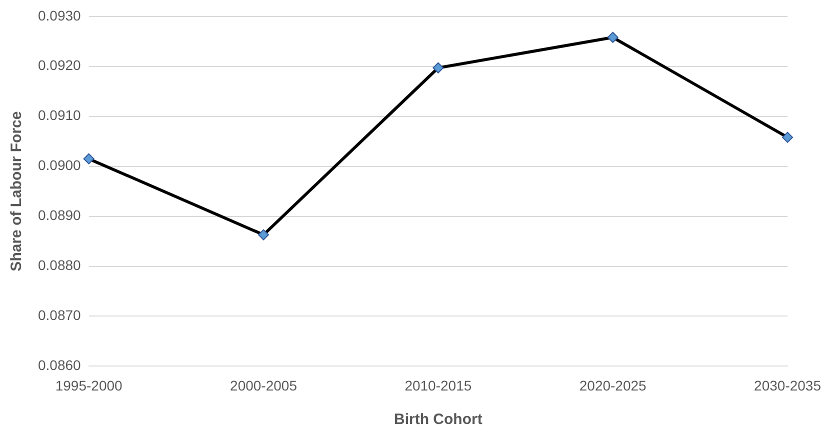  Describe the element at coordinates (60, 315) in the screenshot. I see `y-tick-label: 0.0870` at that location.